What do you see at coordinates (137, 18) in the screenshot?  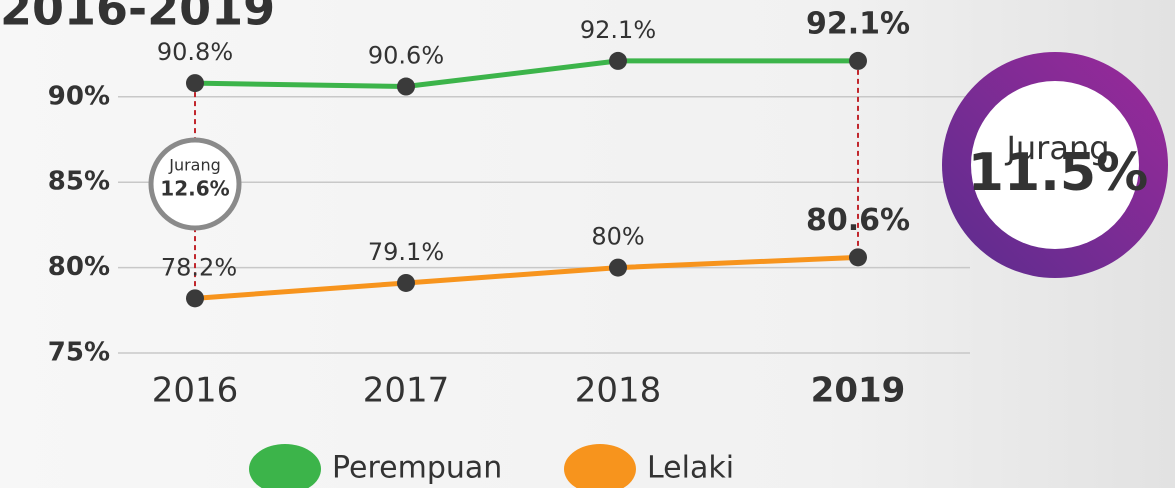 I see `chart-title: 2016-2019` at bounding box center [137, 18].